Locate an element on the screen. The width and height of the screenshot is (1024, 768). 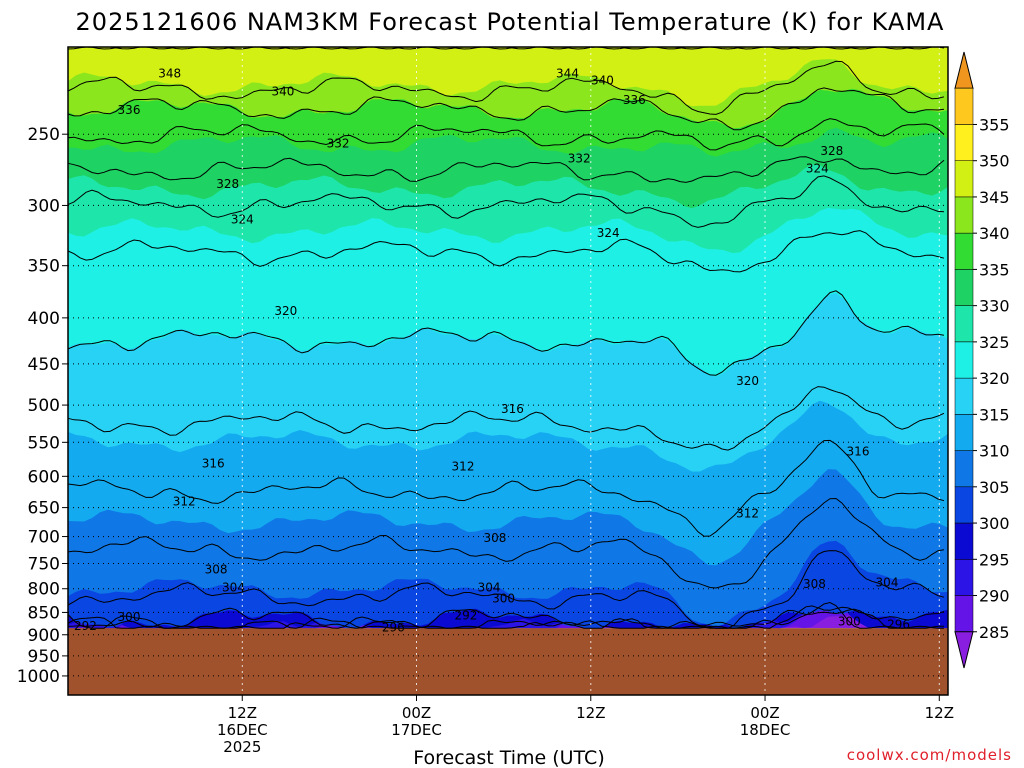
colorbar-label: 325 is located at coordinates (994, 342).